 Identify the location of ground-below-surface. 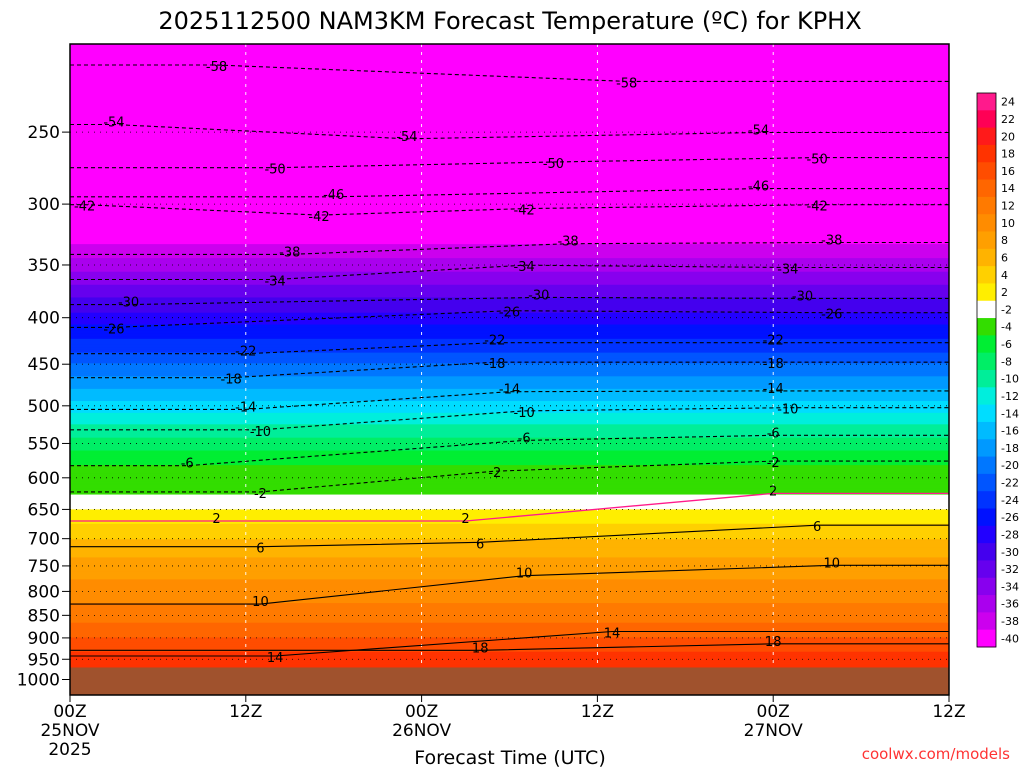
(509, 681).